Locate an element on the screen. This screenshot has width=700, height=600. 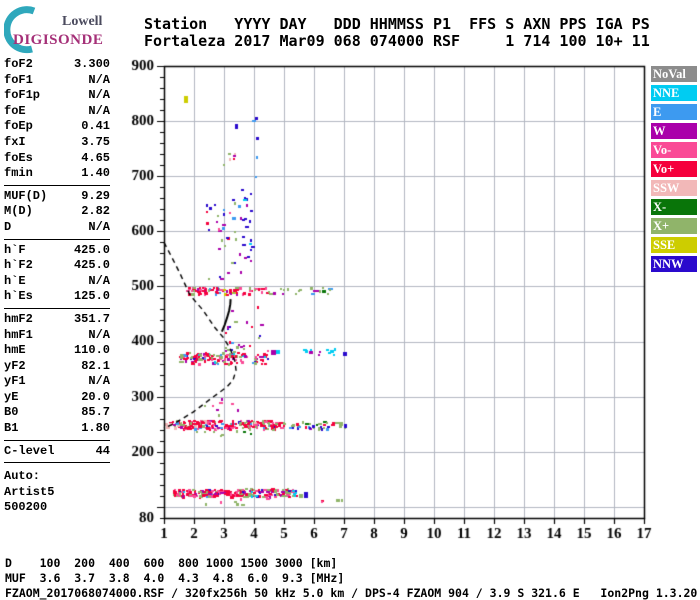
param-row: yF2 82.1 is located at coordinates (57, 367).